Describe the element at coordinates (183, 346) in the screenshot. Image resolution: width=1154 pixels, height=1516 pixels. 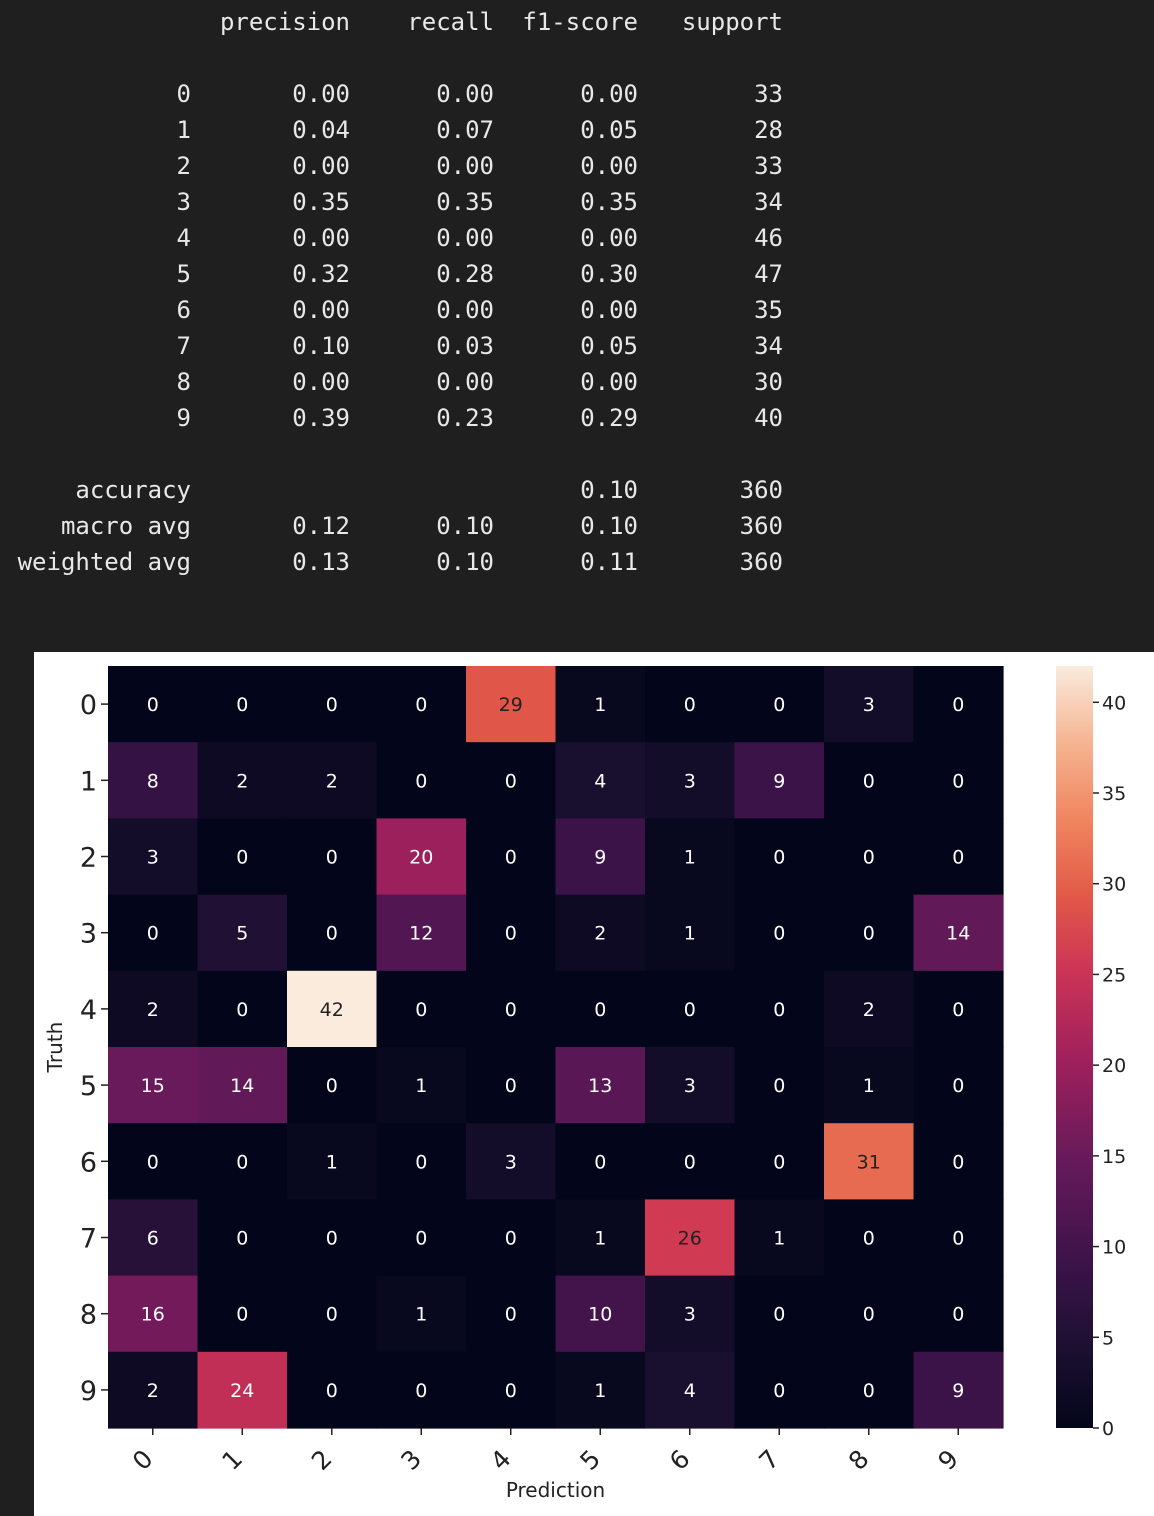
I see `row-label: 7` at that location.